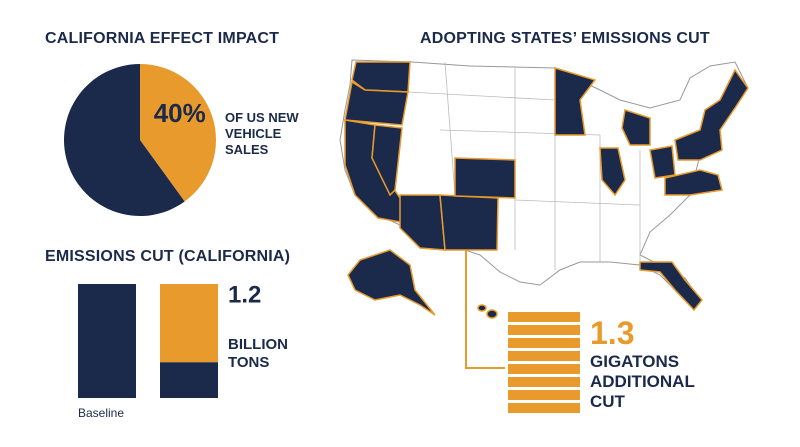 The image size is (800, 447). Describe the element at coordinates (180, 113) in the screenshot. I see `pie-value-label: 40%` at that location.